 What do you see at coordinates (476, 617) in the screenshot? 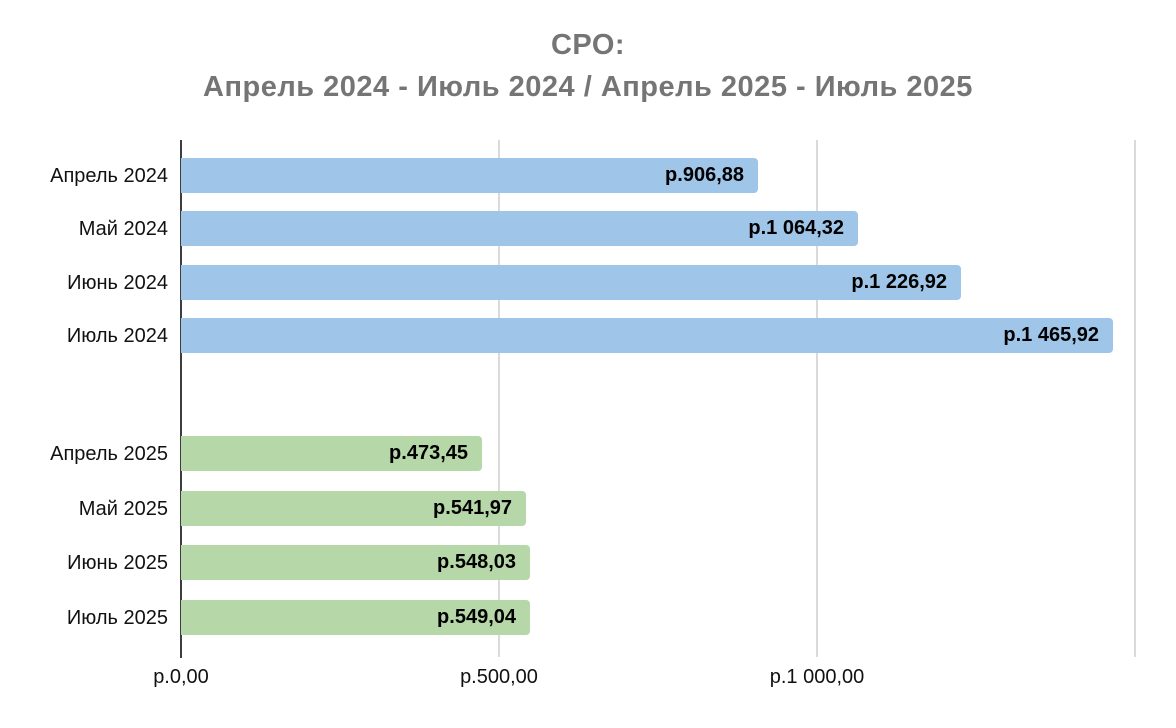
I see `bar-value-label: р.549,04` at bounding box center [476, 617].